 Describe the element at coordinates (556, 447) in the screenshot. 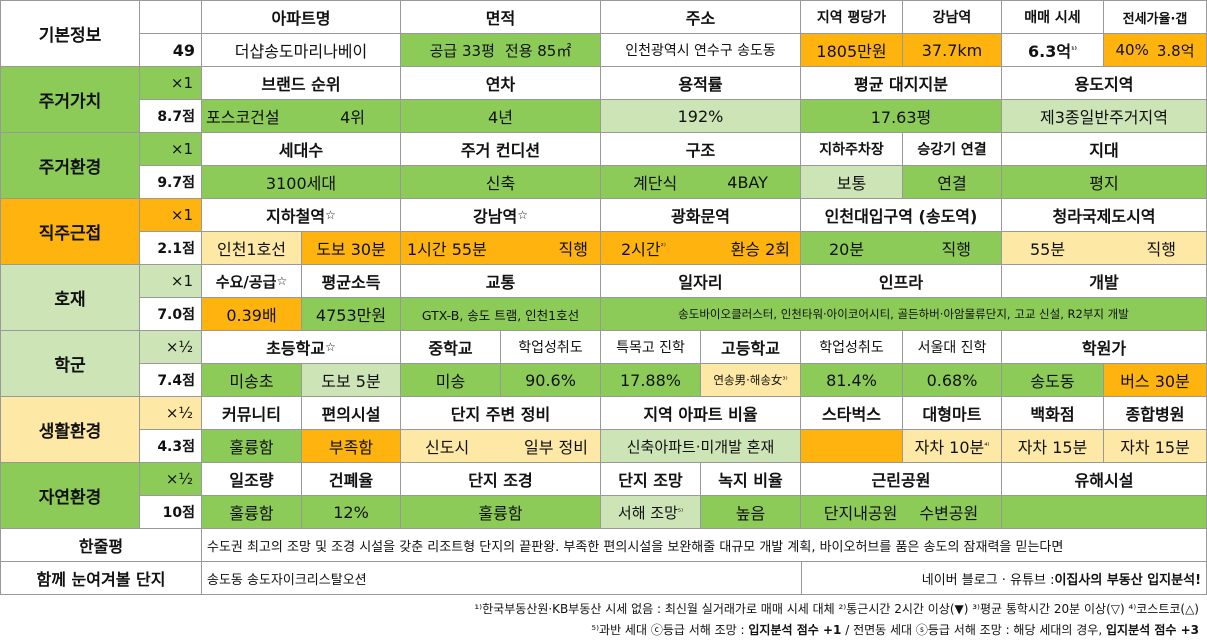

I see `area-maint: 일부 정비` at that location.